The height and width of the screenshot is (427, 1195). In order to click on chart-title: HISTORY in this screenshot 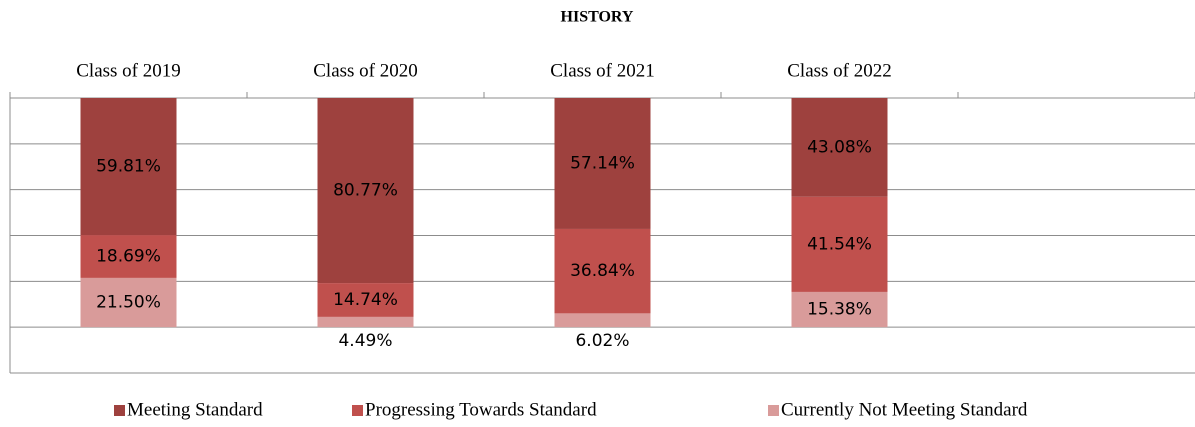, I will do `click(597, 17)`.